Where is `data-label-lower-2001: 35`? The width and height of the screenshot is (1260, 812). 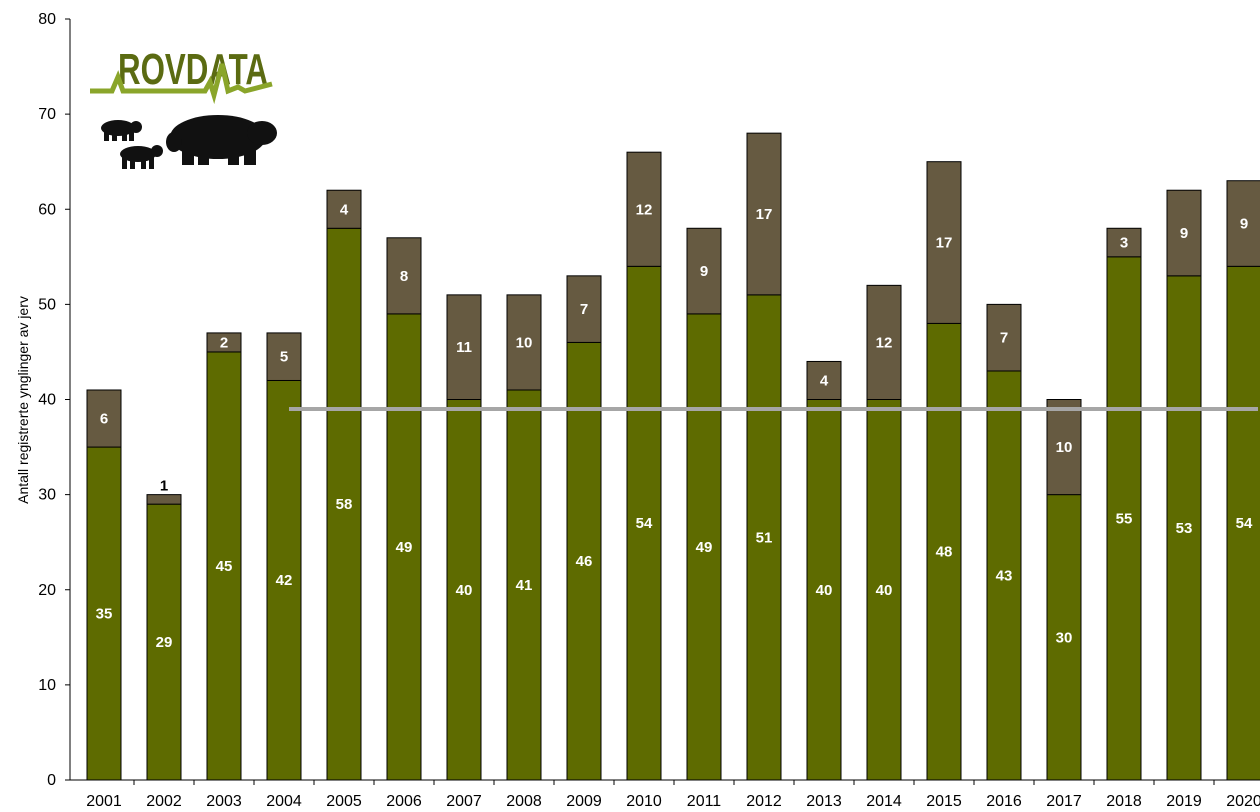 data-label-lower-2001: 35 is located at coordinates (104, 614).